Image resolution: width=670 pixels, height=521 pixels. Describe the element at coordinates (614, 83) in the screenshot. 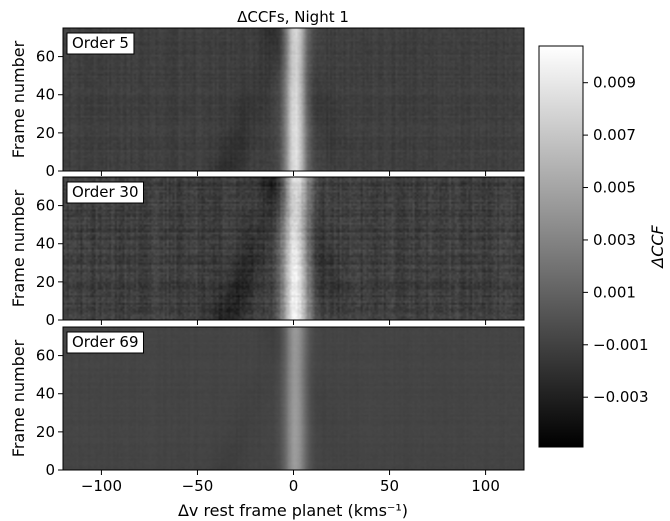

I see `colorbar-tick-label: 0.009` at that location.